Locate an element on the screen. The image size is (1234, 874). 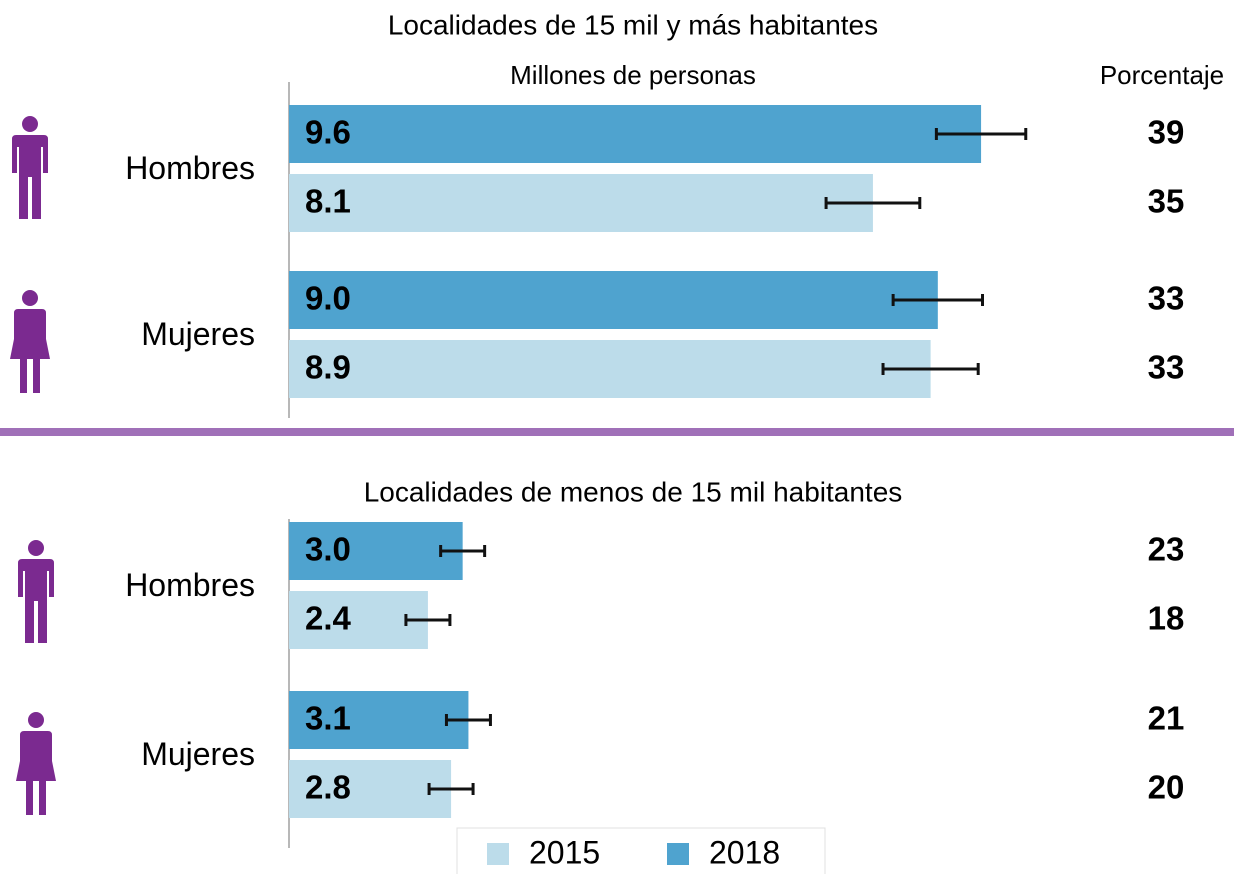
axis-title: Millones de personas is located at coordinates (633, 75).